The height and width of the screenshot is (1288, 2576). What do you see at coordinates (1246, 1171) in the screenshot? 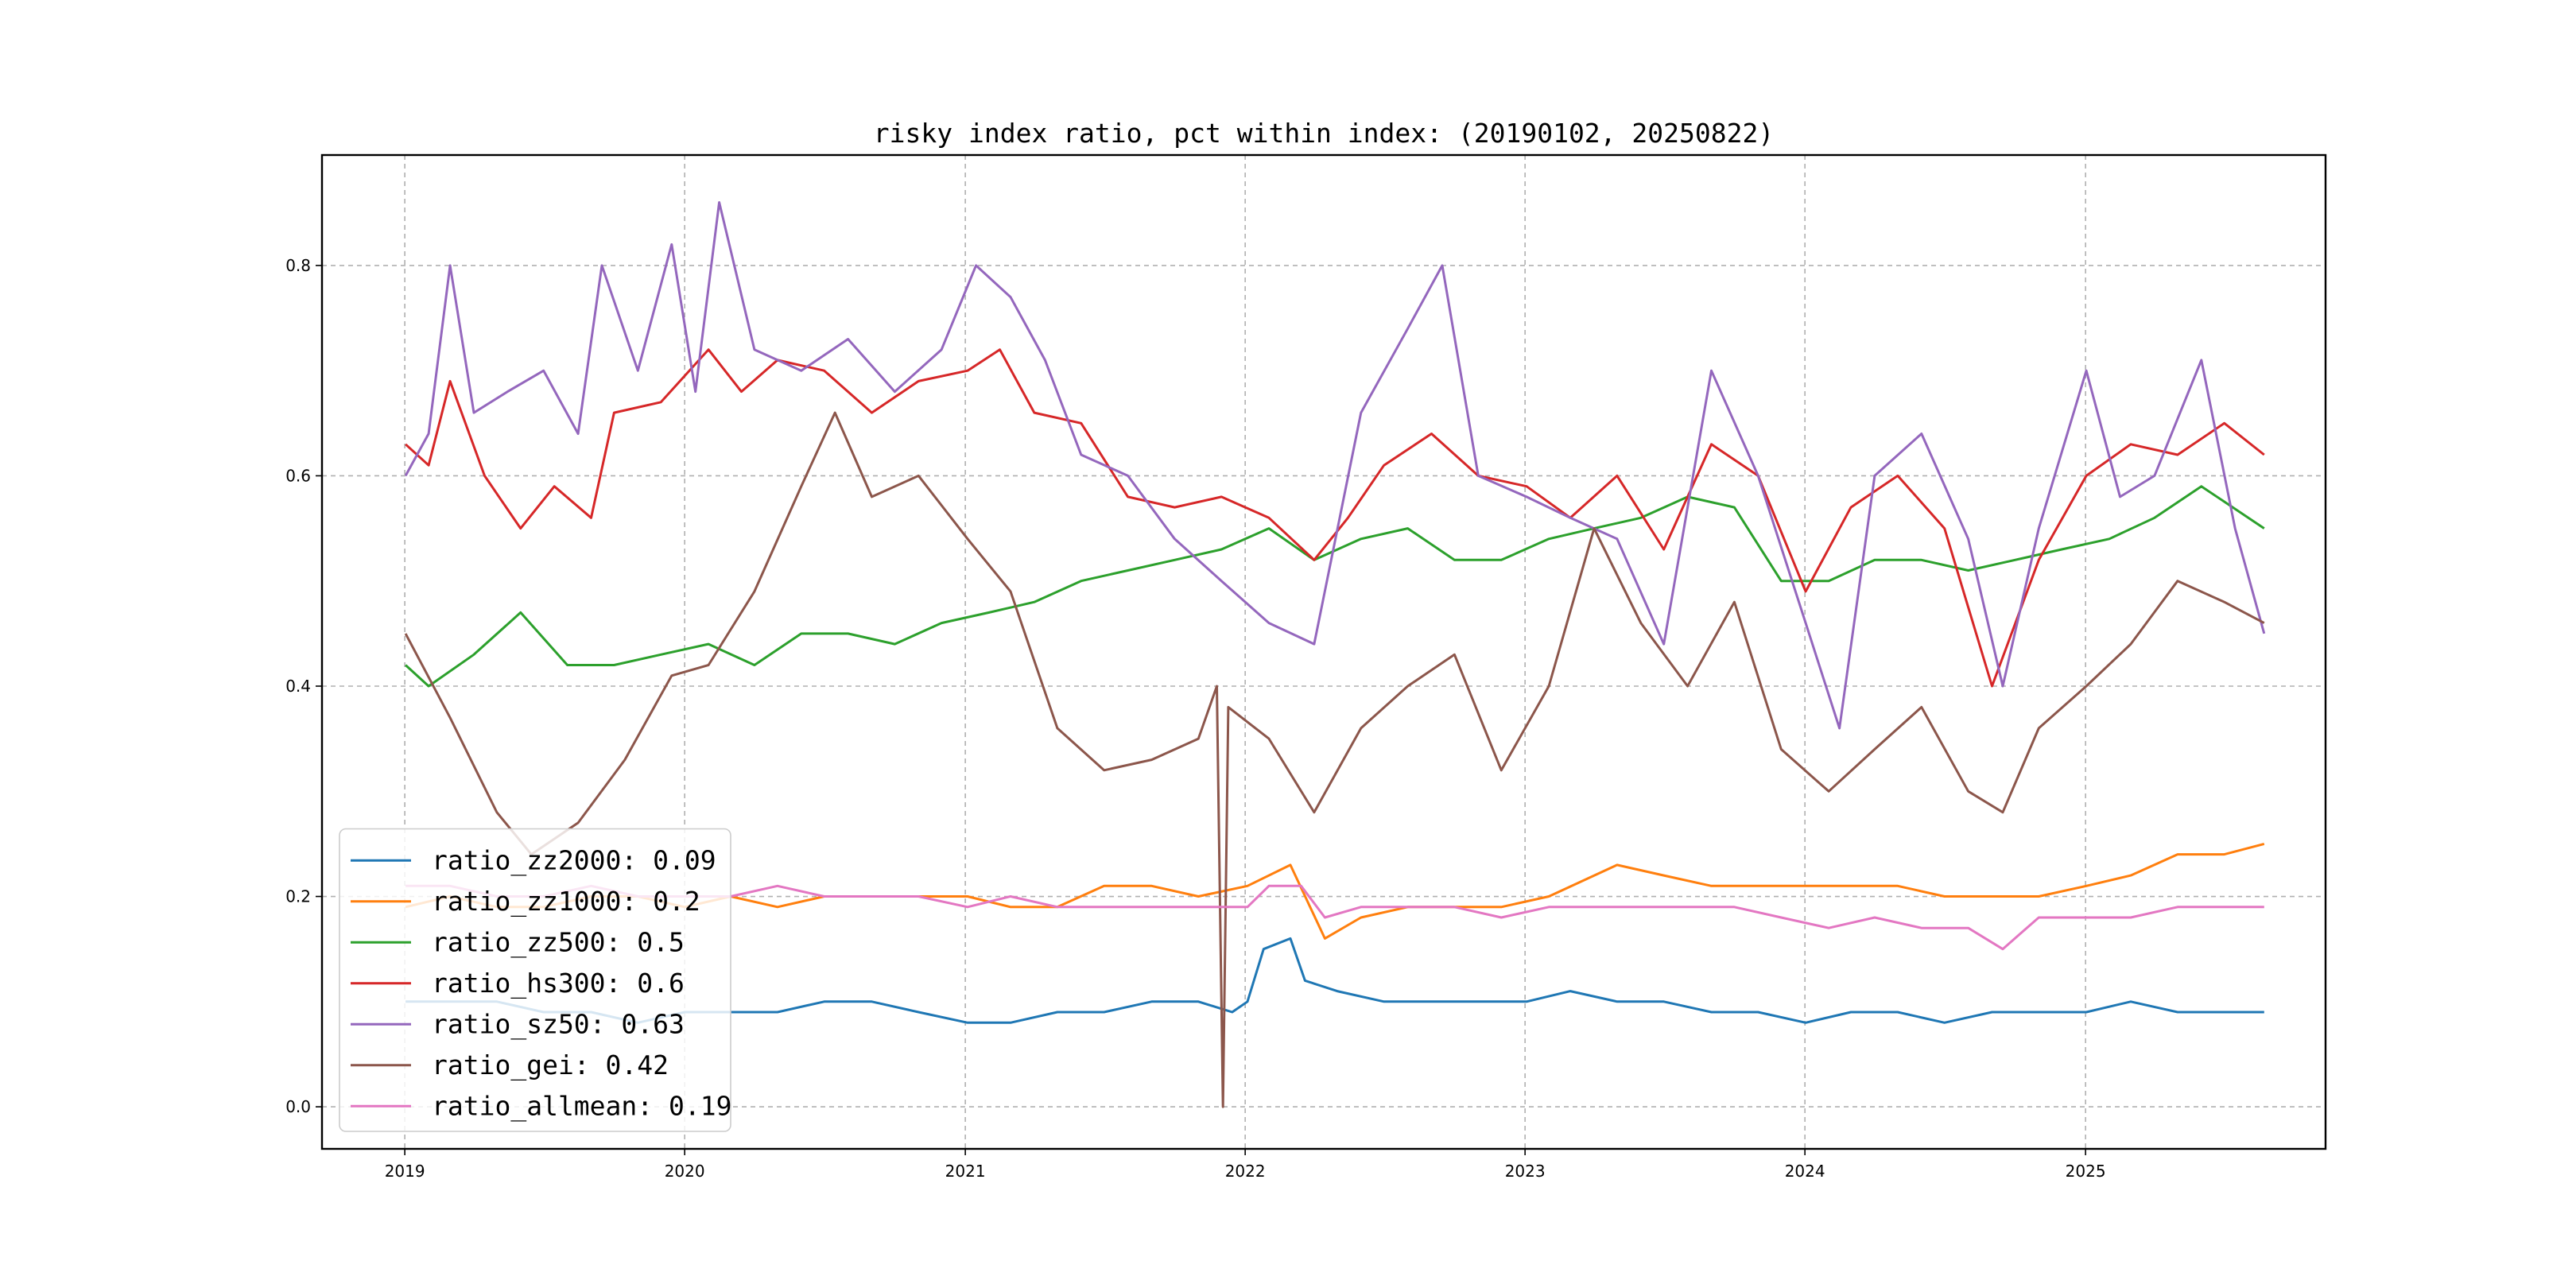
I see `x-tick-label: 2022` at bounding box center [1246, 1171].